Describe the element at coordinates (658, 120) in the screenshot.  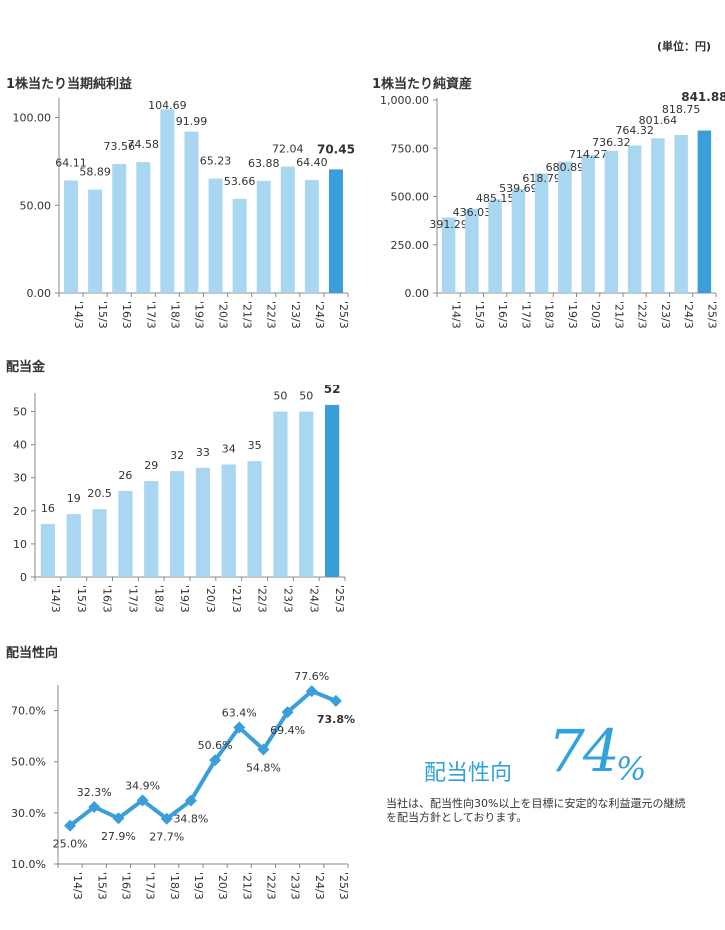
I see `data-label: 801.64` at that location.